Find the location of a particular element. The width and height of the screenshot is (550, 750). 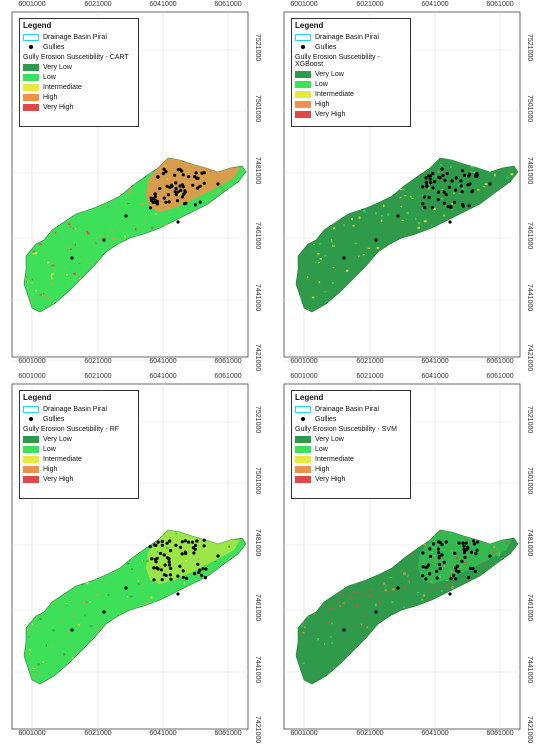

legend-class-row: Intermediate is located at coordinates (79, 459).